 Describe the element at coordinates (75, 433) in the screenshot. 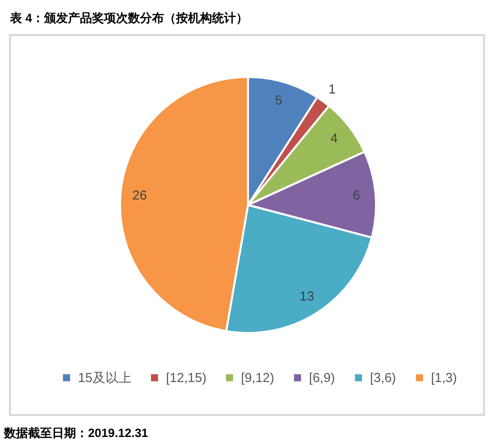

I see `text: 数据截至日期：2019.12.31` at that location.